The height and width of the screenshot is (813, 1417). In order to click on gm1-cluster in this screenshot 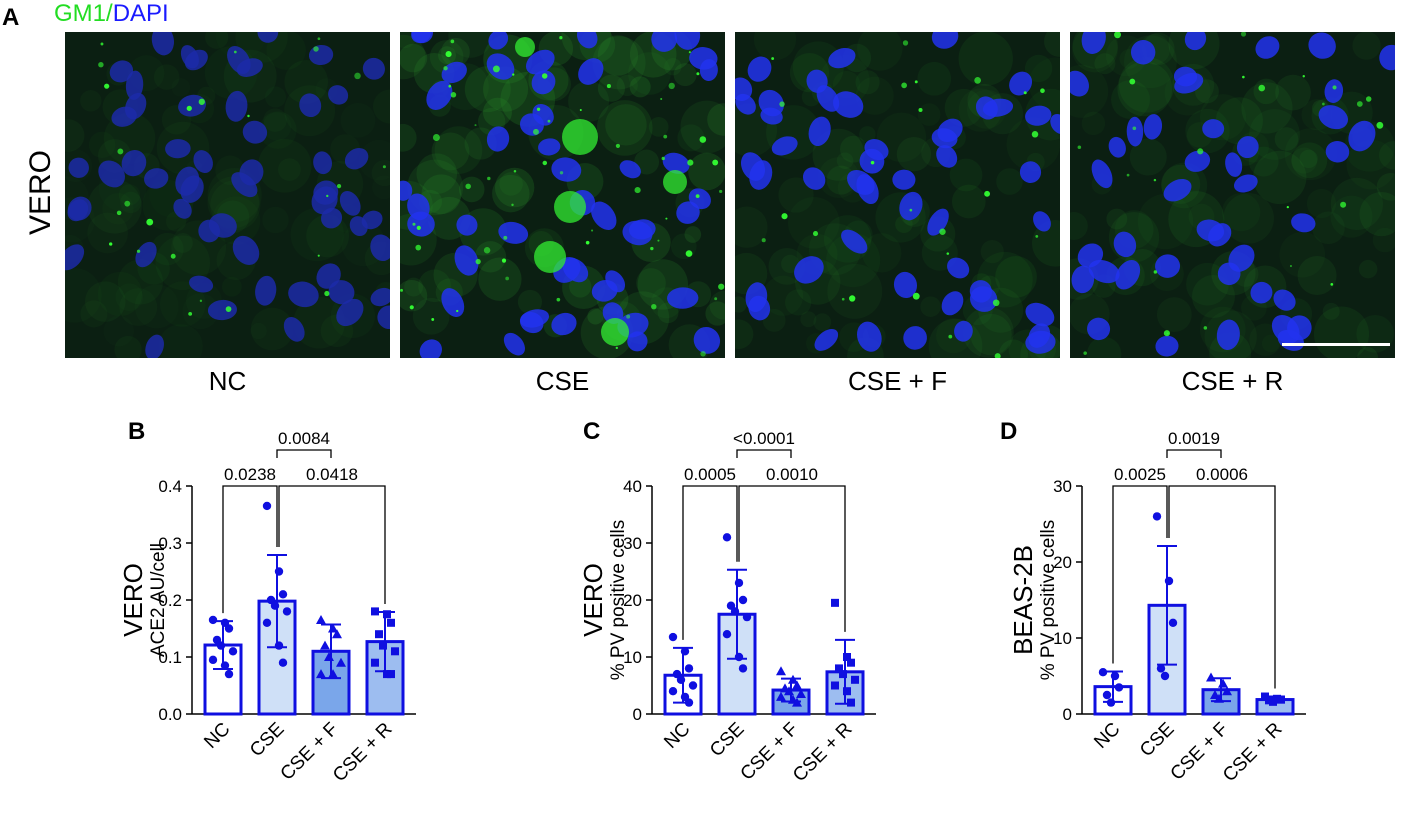, I will do `click(580, 137)`.